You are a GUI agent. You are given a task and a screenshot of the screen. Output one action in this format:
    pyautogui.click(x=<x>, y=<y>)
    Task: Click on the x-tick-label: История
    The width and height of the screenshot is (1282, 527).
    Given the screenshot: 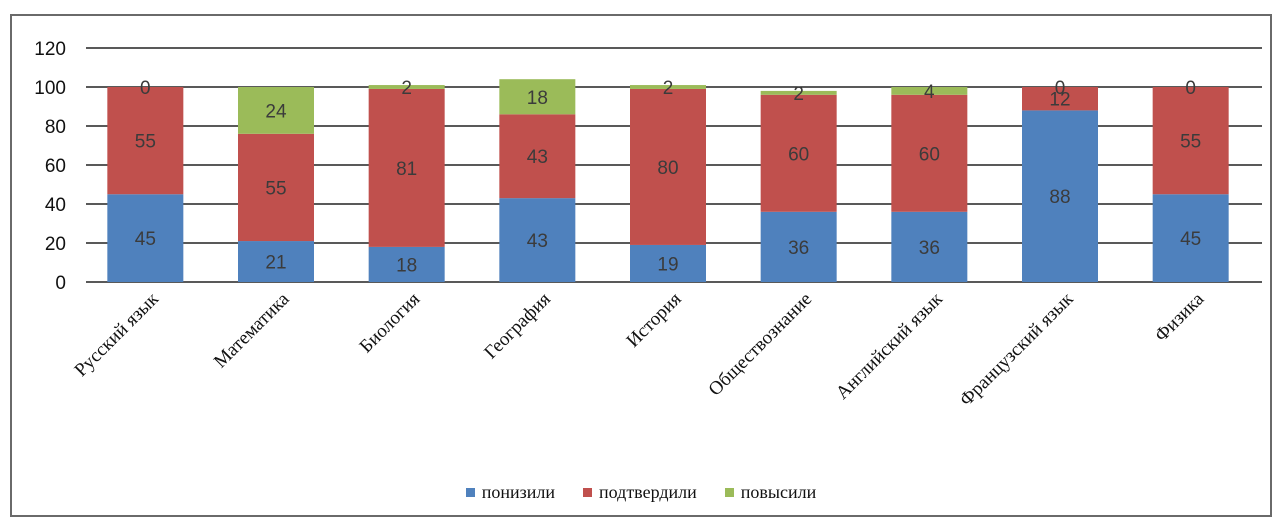 What is the action you would take?
    pyautogui.click(x=654, y=320)
    